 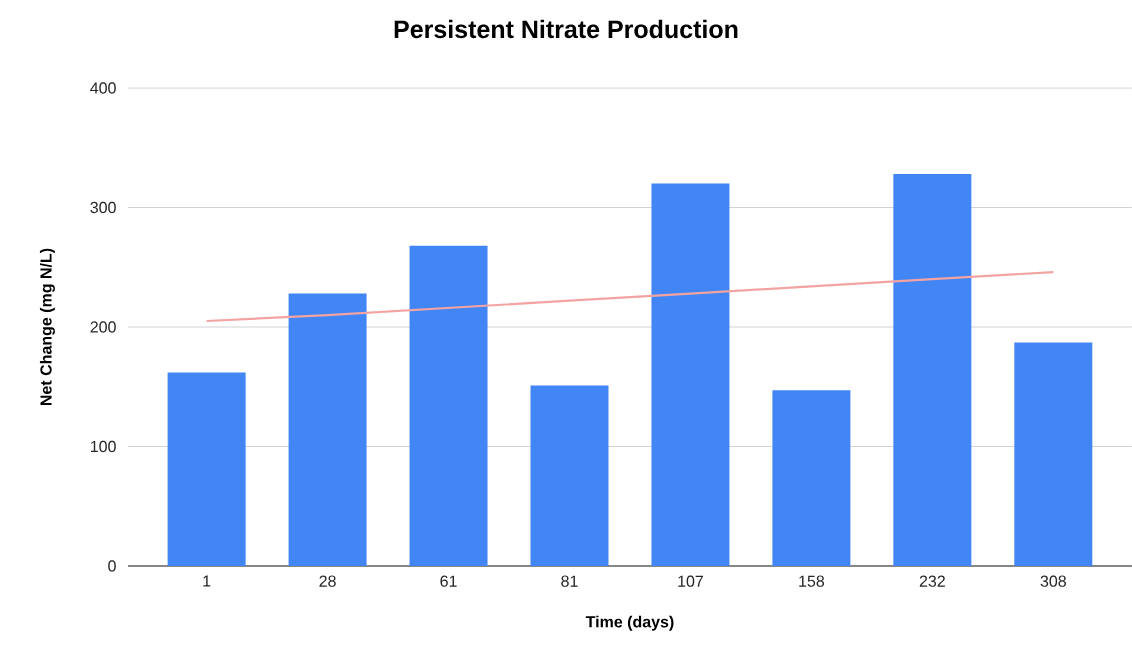 What do you see at coordinates (812, 581) in the screenshot?
I see `x-tick-label: 158` at bounding box center [812, 581].